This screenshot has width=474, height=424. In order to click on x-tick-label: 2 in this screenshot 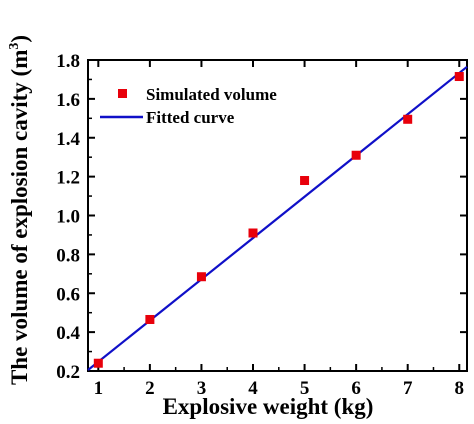, I will do `click(150, 388)`.